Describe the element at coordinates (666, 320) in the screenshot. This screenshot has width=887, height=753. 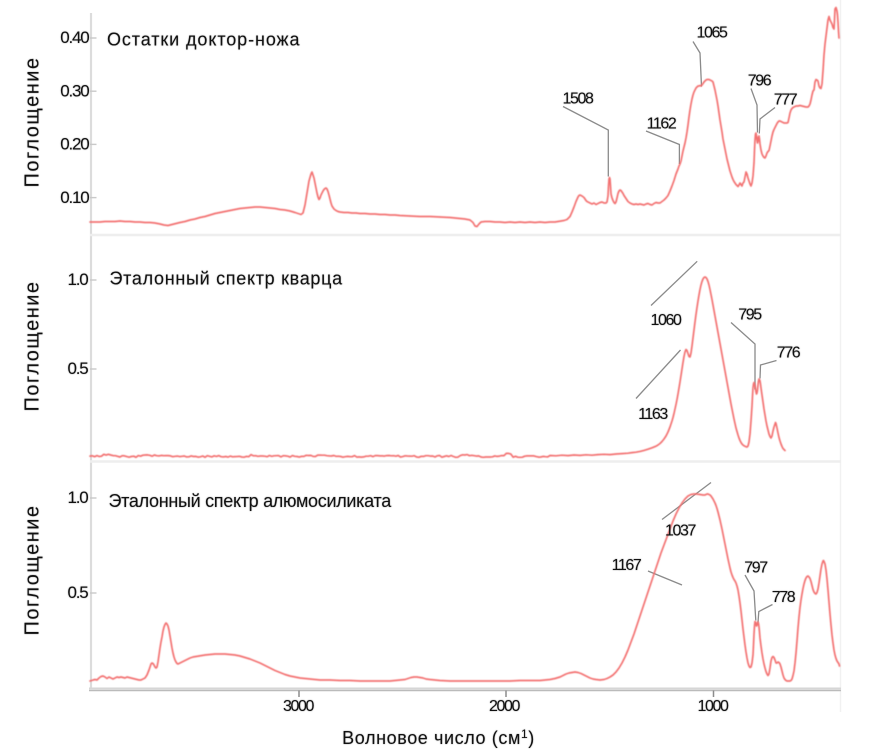
I see `svg-text: 1060` at that location.